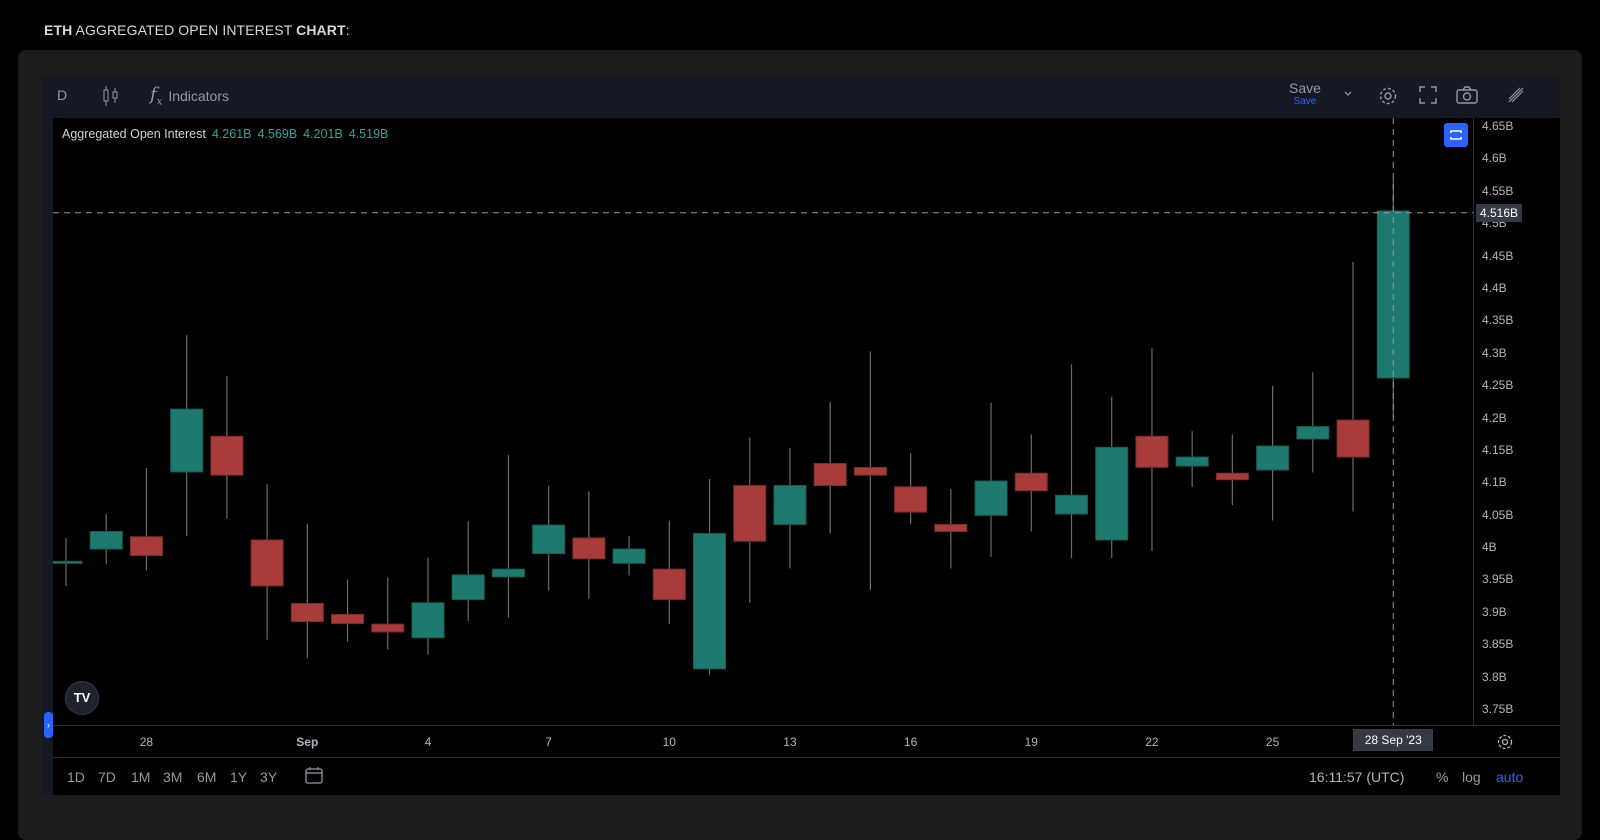 The image size is (1600, 840). I want to click on indicators-button: fx Indicators, so click(189, 96).